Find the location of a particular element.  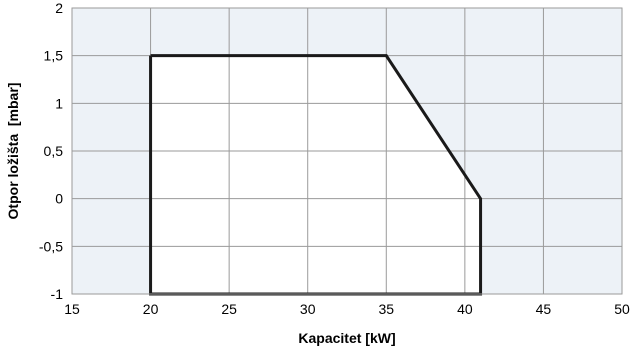

y-tick-label: 0 is located at coordinates (59, 199).